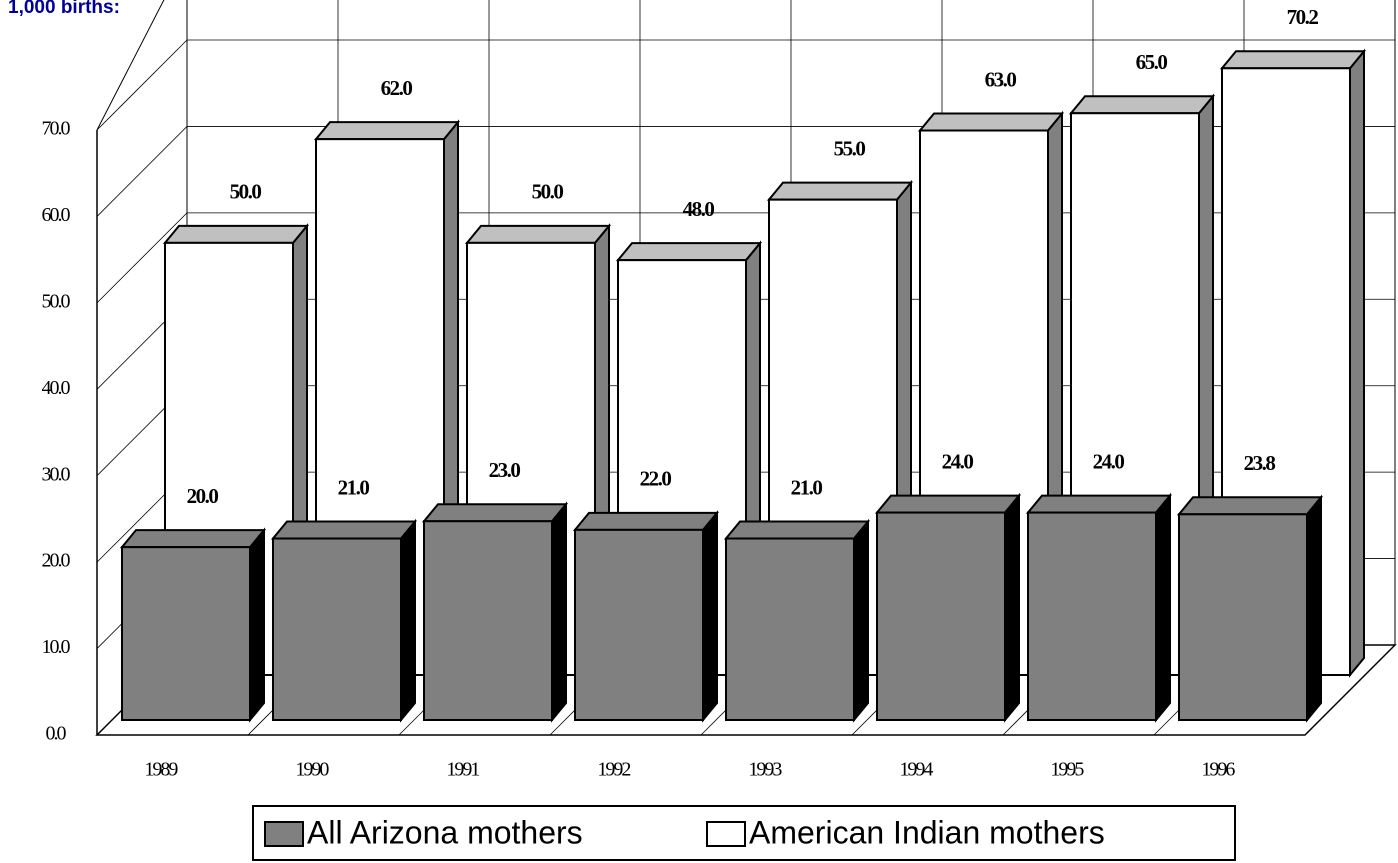 The width and height of the screenshot is (1398, 863). What do you see at coordinates (505, 470) in the screenshot?
I see `data-label: 23.0` at bounding box center [505, 470].